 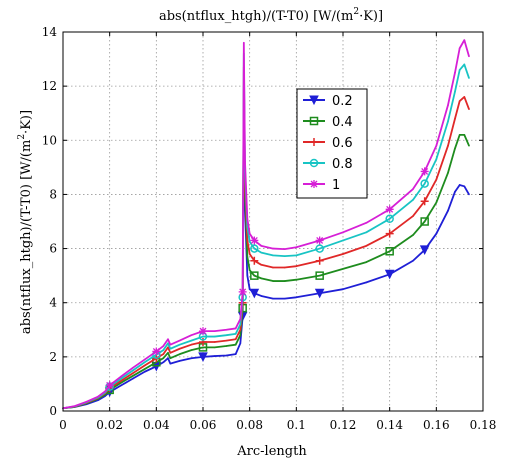 I want to click on legend-box, so click(x=332, y=143).